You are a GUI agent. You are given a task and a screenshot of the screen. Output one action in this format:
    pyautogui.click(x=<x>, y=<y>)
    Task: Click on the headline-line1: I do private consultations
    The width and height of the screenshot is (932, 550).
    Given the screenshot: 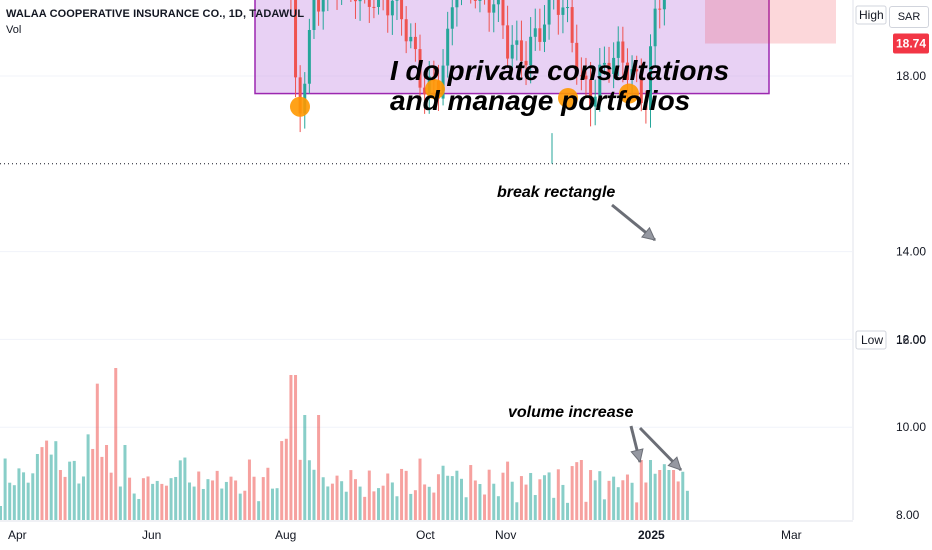 What is the action you would take?
    pyautogui.click(x=559, y=70)
    